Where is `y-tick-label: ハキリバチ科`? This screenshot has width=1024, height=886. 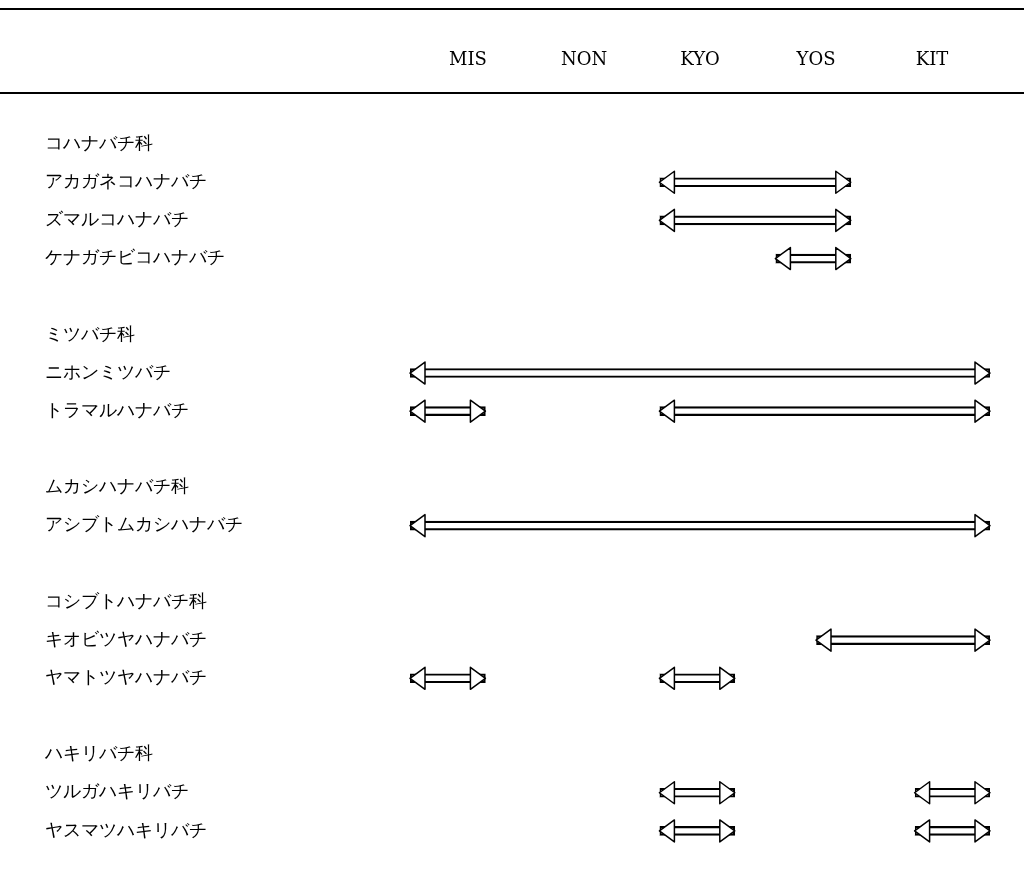 y-tick-label: ハキリバチ科 is located at coordinates (98, 753).